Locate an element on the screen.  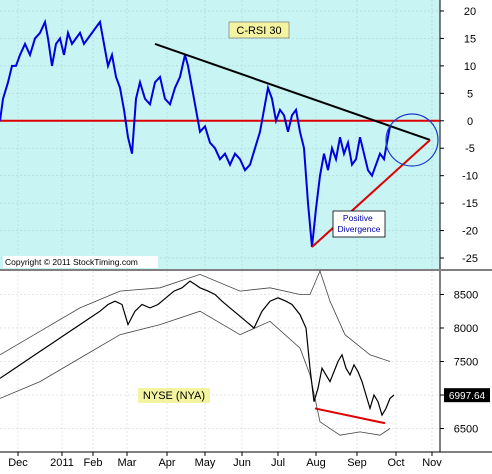
rsi-title-box is located at coordinates (259, 30).